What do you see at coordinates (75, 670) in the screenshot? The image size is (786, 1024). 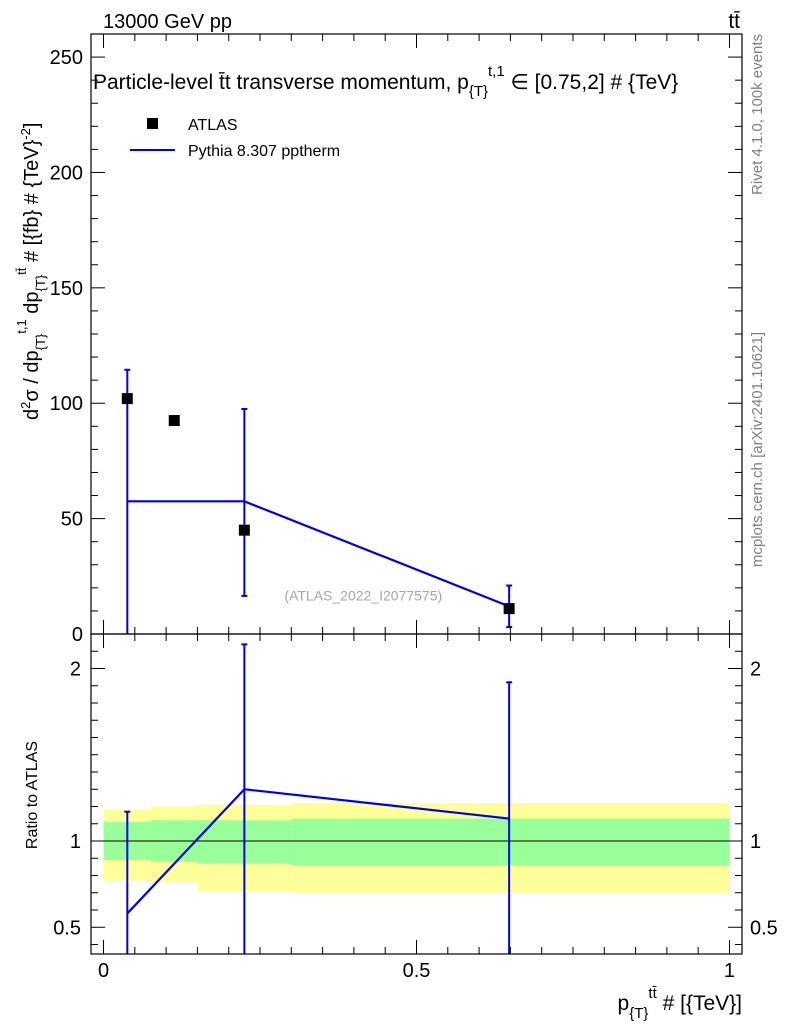 I see `ratio-ytick-label: 2` at bounding box center [75, 670].